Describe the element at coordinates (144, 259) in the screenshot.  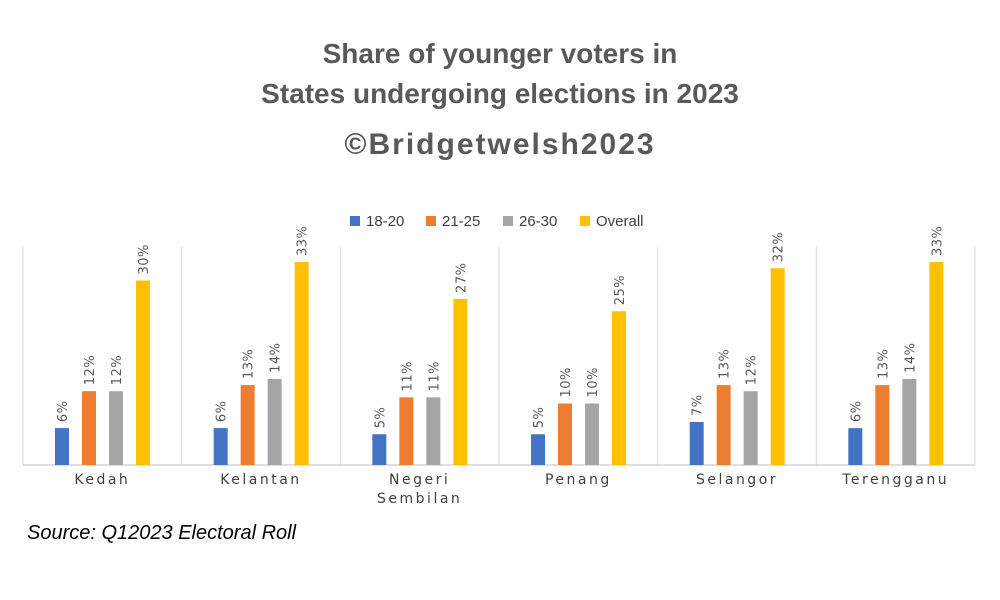
I see `data-label: 30%` at that location.